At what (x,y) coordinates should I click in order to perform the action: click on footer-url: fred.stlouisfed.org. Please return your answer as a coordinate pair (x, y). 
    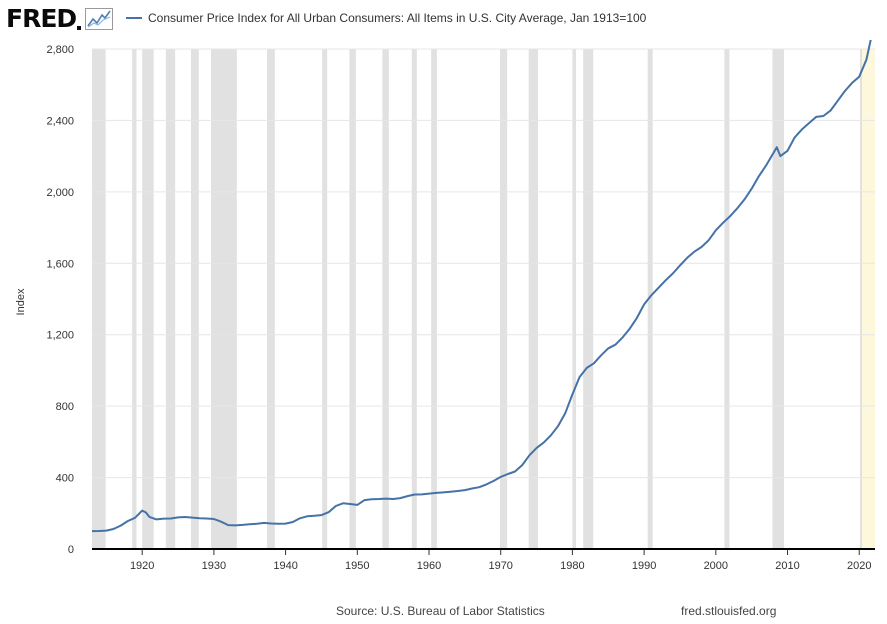
    Looking at the image, I should click on (729, 611).